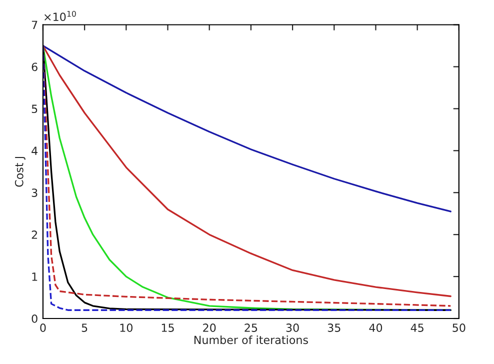 The width and height of the screenshot is (494, 364). What do you see at coordinates (417, 328) in the screenshot?
I see `x-tick-label: 45` at bounding box center [417, 328].